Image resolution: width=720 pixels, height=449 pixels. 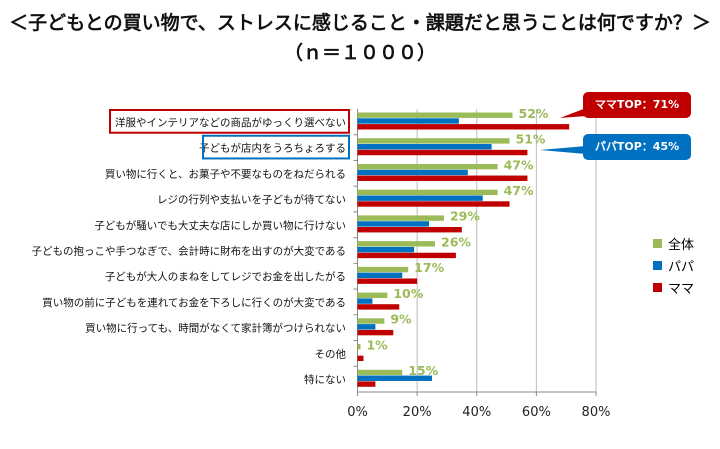 I want to click on legend-item-all: 全体, so click(x=673, y=243).